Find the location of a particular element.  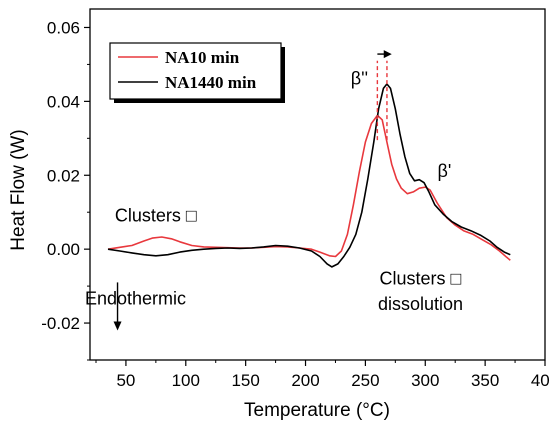

annotation-0: Clusters □ is located at coordinates (156, 215).